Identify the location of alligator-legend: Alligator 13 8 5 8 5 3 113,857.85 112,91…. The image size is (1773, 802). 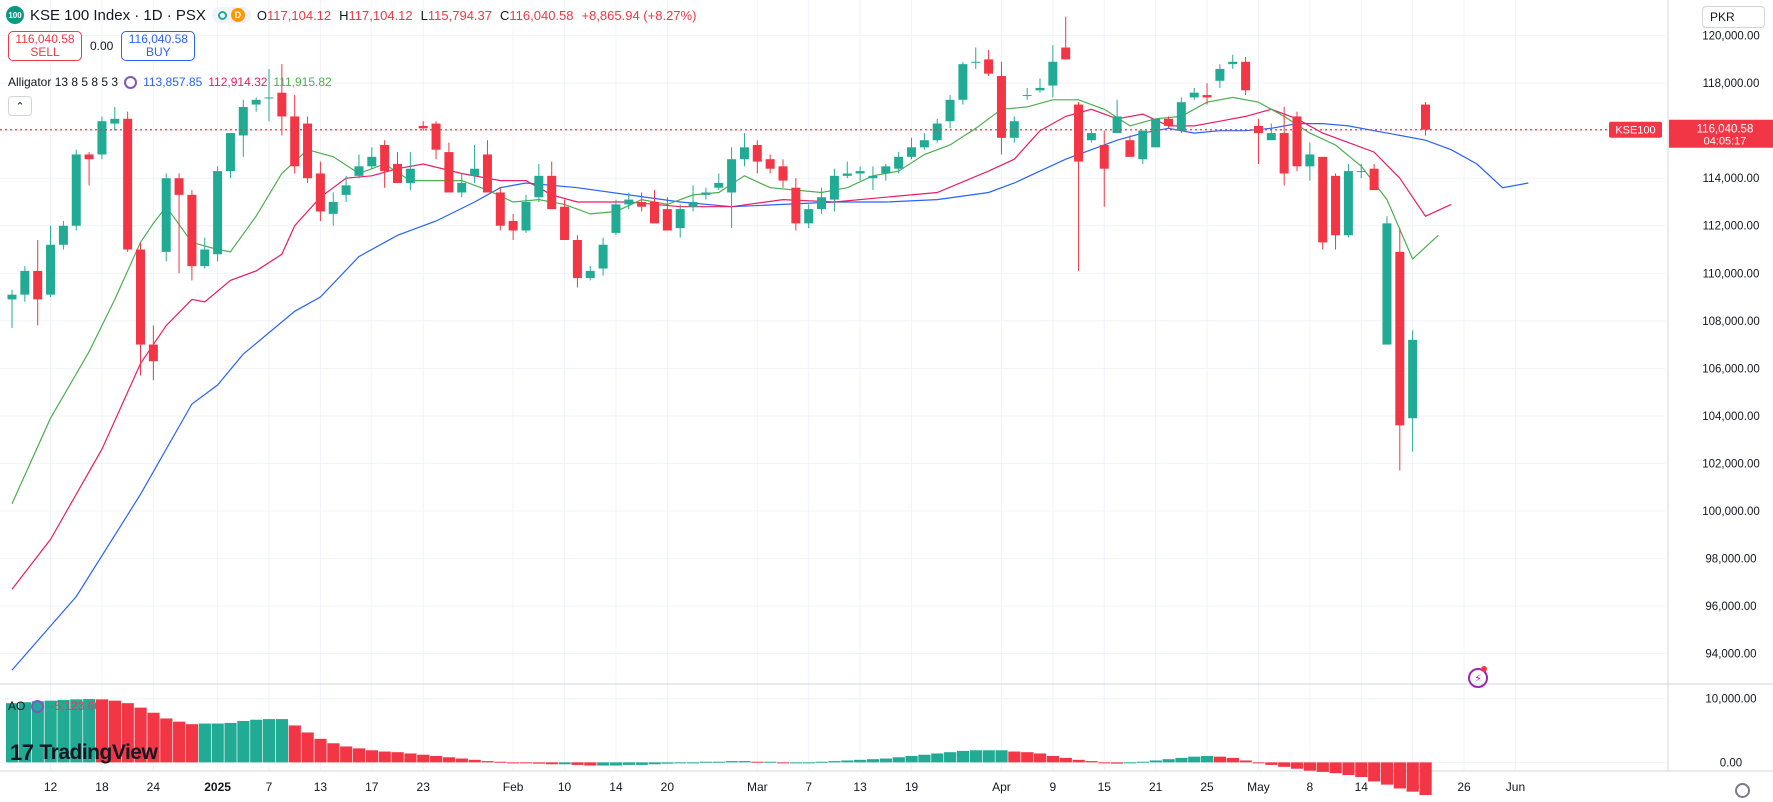
(170, 82).